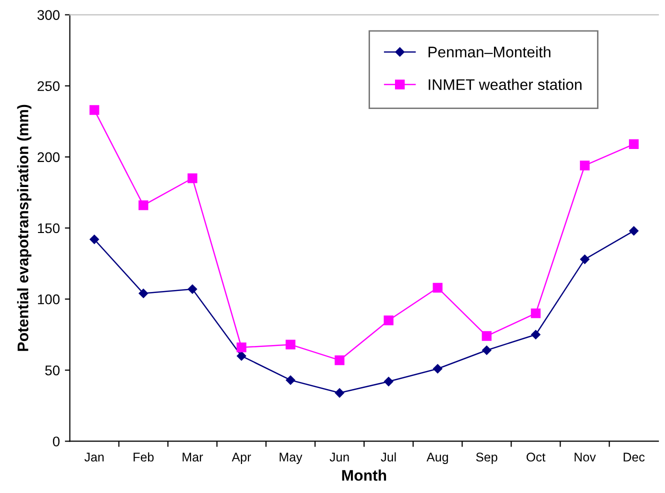 This screenshot has height=493, width=665. Describe the element at coordinates (49, 228) in the screenshot. I see `y-tick-label: 150` at that location.